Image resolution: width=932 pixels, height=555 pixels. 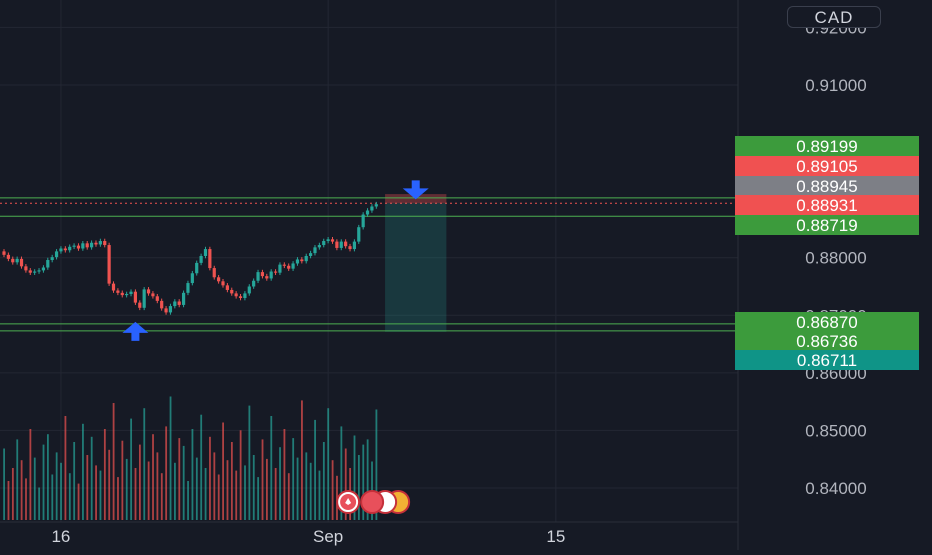 What do you see at coordinates (826, 186) in the screenshot?
I see `price-tag-label: 0.88945` at bounding box center [826, 186].